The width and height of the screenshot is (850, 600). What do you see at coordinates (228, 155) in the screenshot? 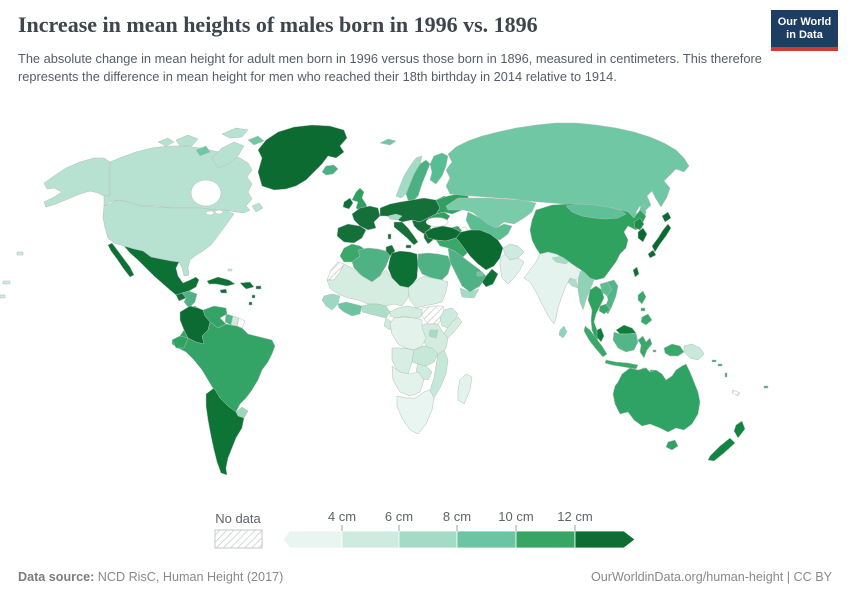
I see `region-baffin-island` at bounding box center [228, 155].